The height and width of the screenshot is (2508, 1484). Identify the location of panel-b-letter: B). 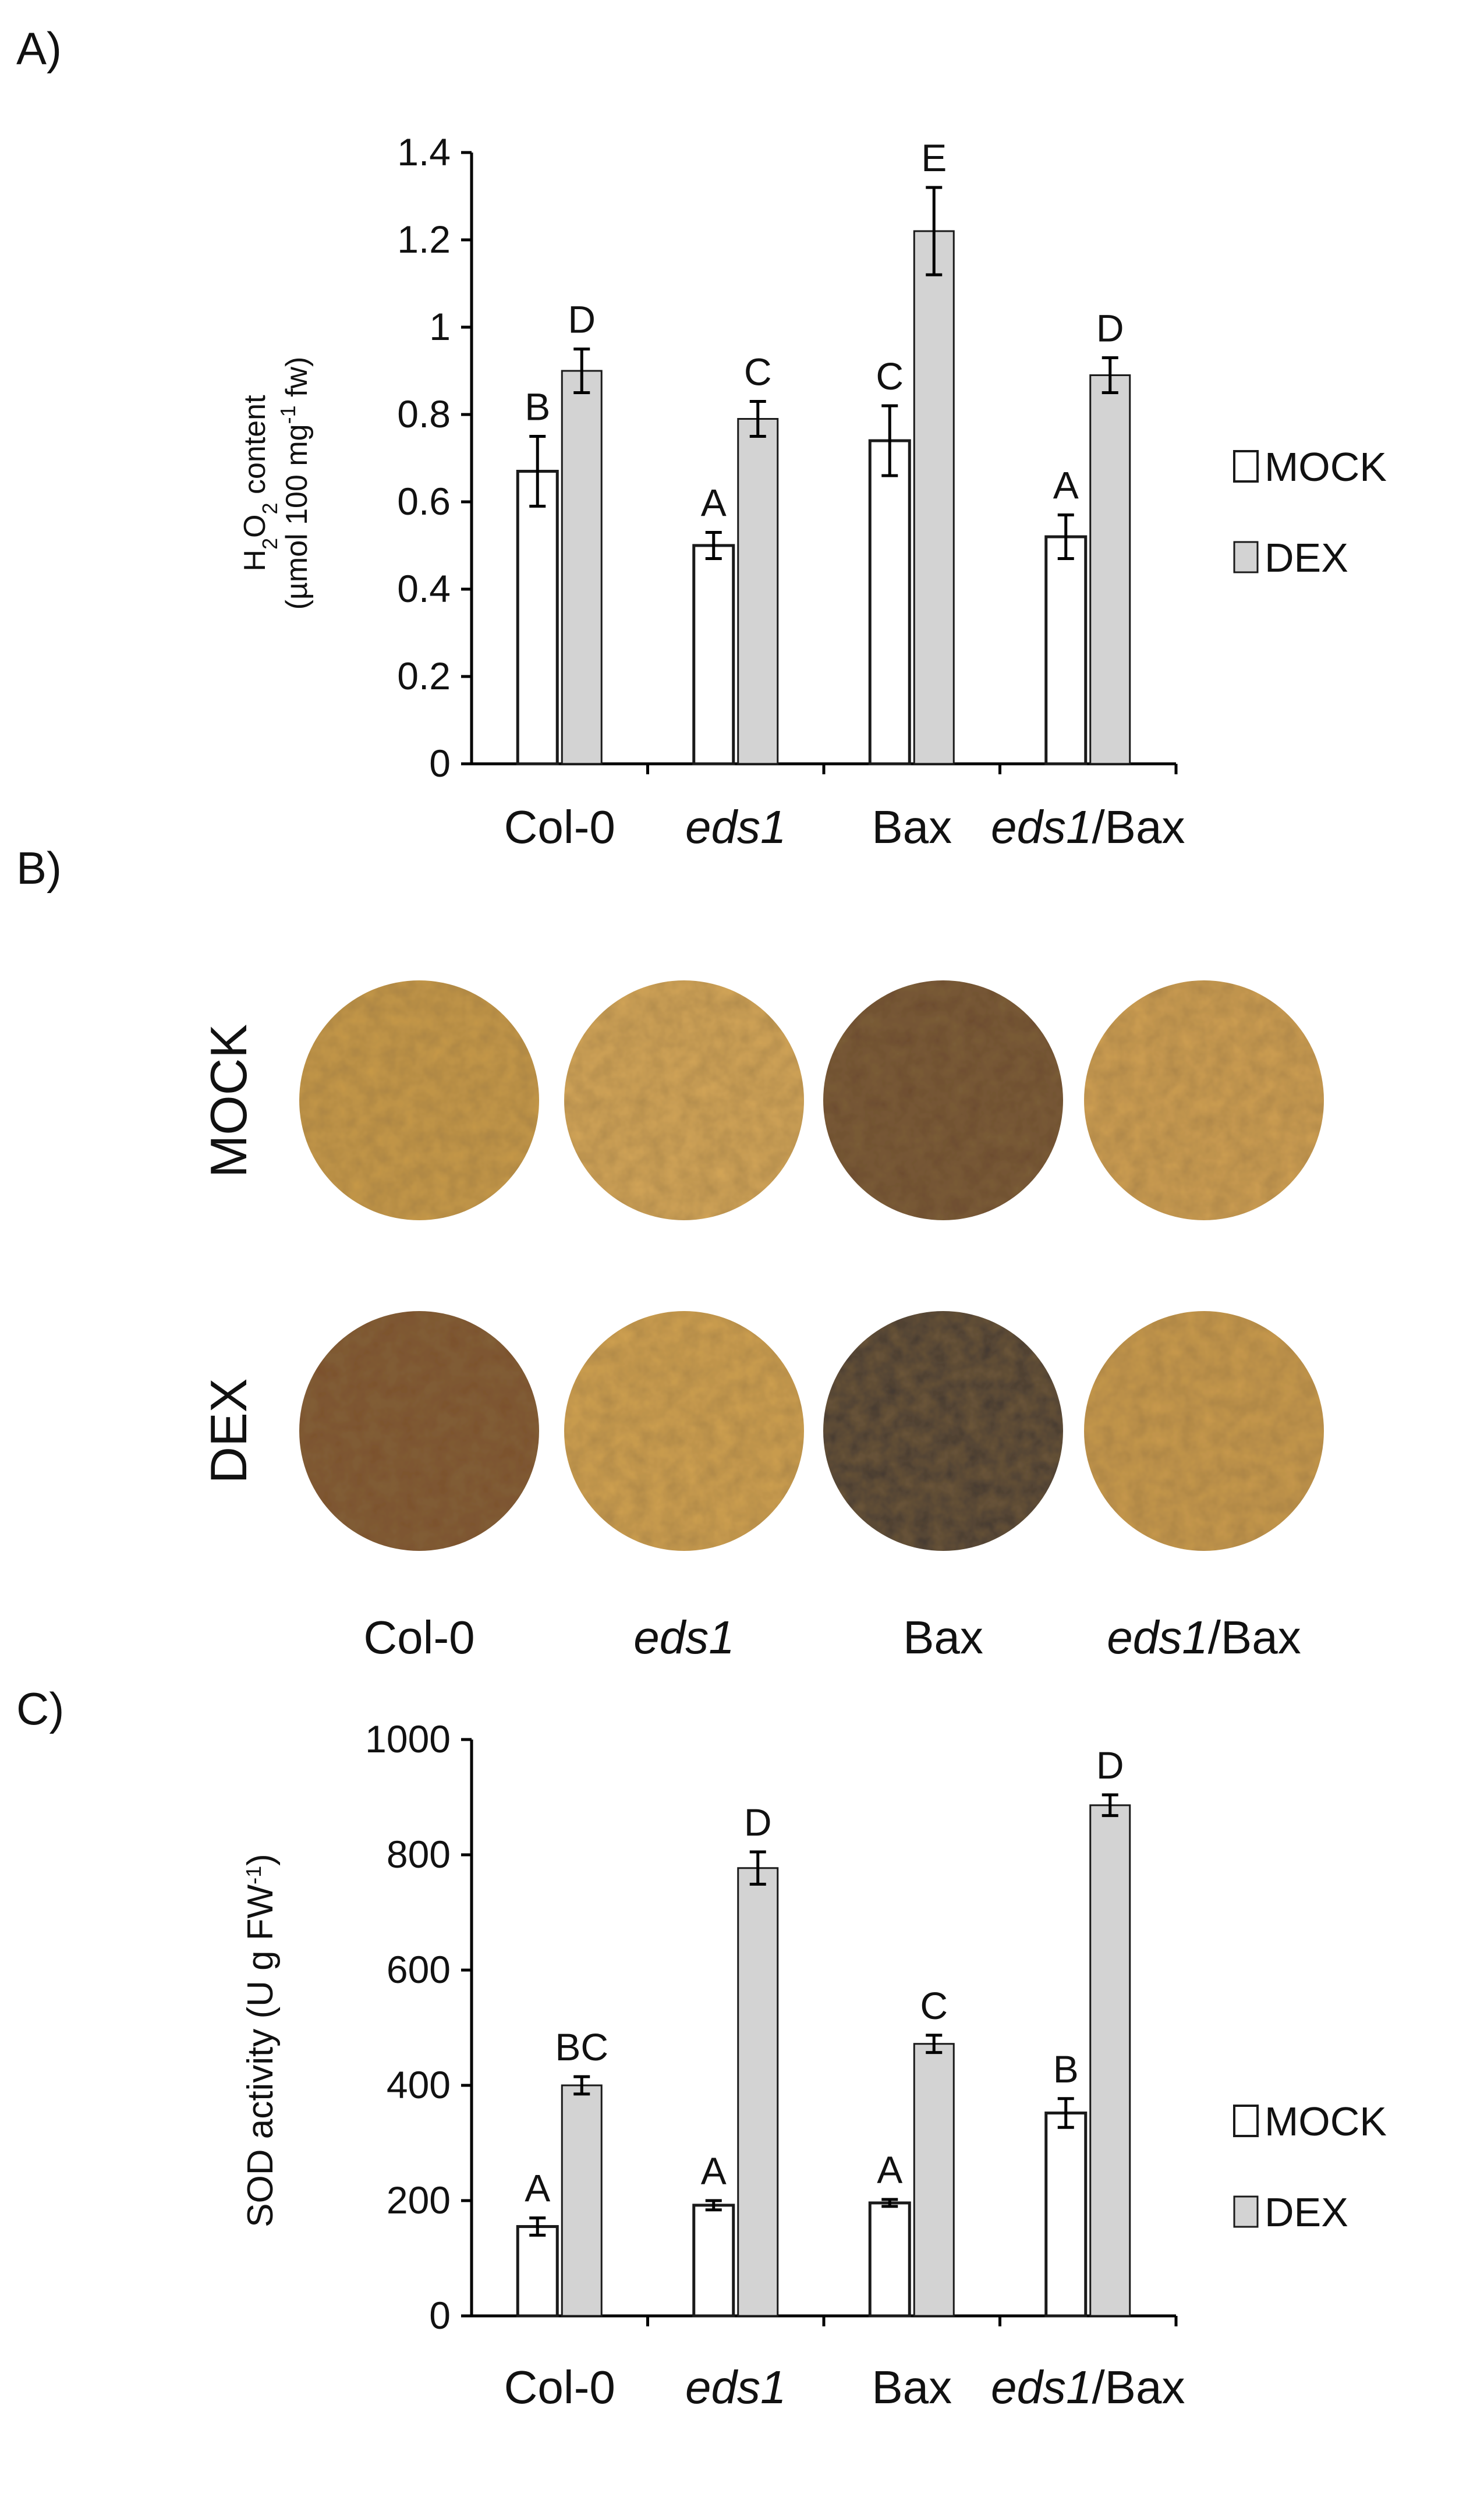
(39, 868).